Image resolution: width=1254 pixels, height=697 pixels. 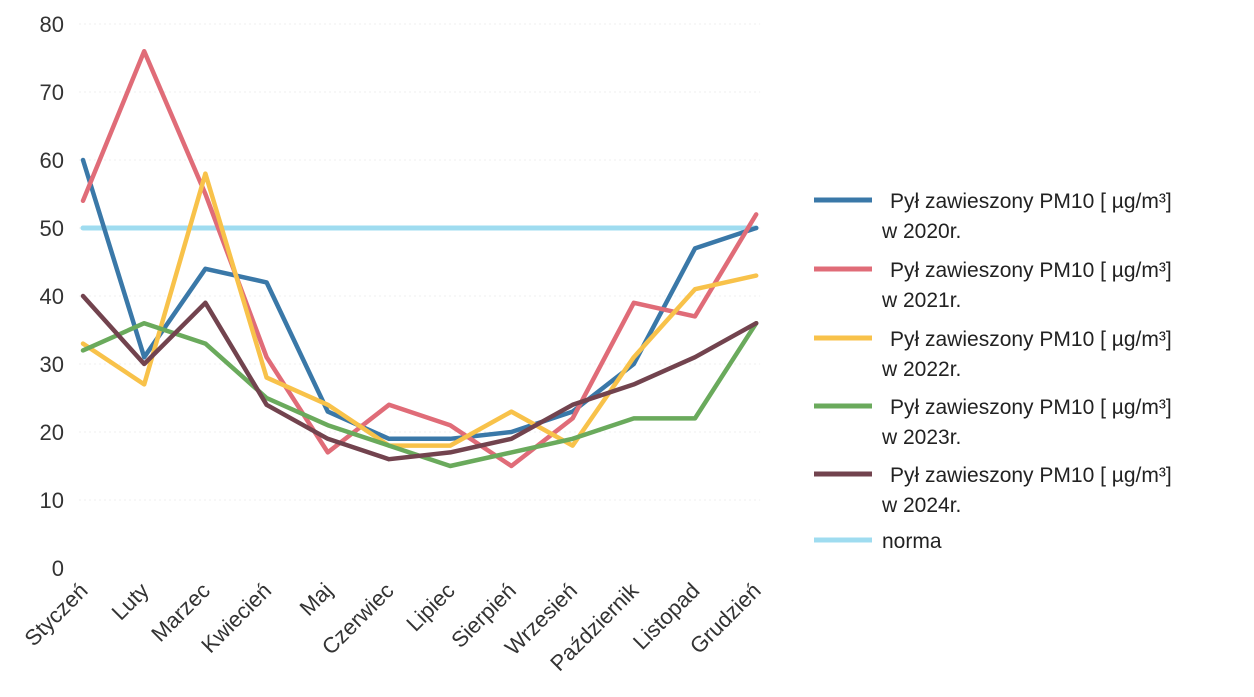 What do you see at coordinates (1031, 270) in the screenshot?
I see `legend-label-2: Pył zawieszony PM10 [ µg/m³]` at bounding box center [1031, 270].